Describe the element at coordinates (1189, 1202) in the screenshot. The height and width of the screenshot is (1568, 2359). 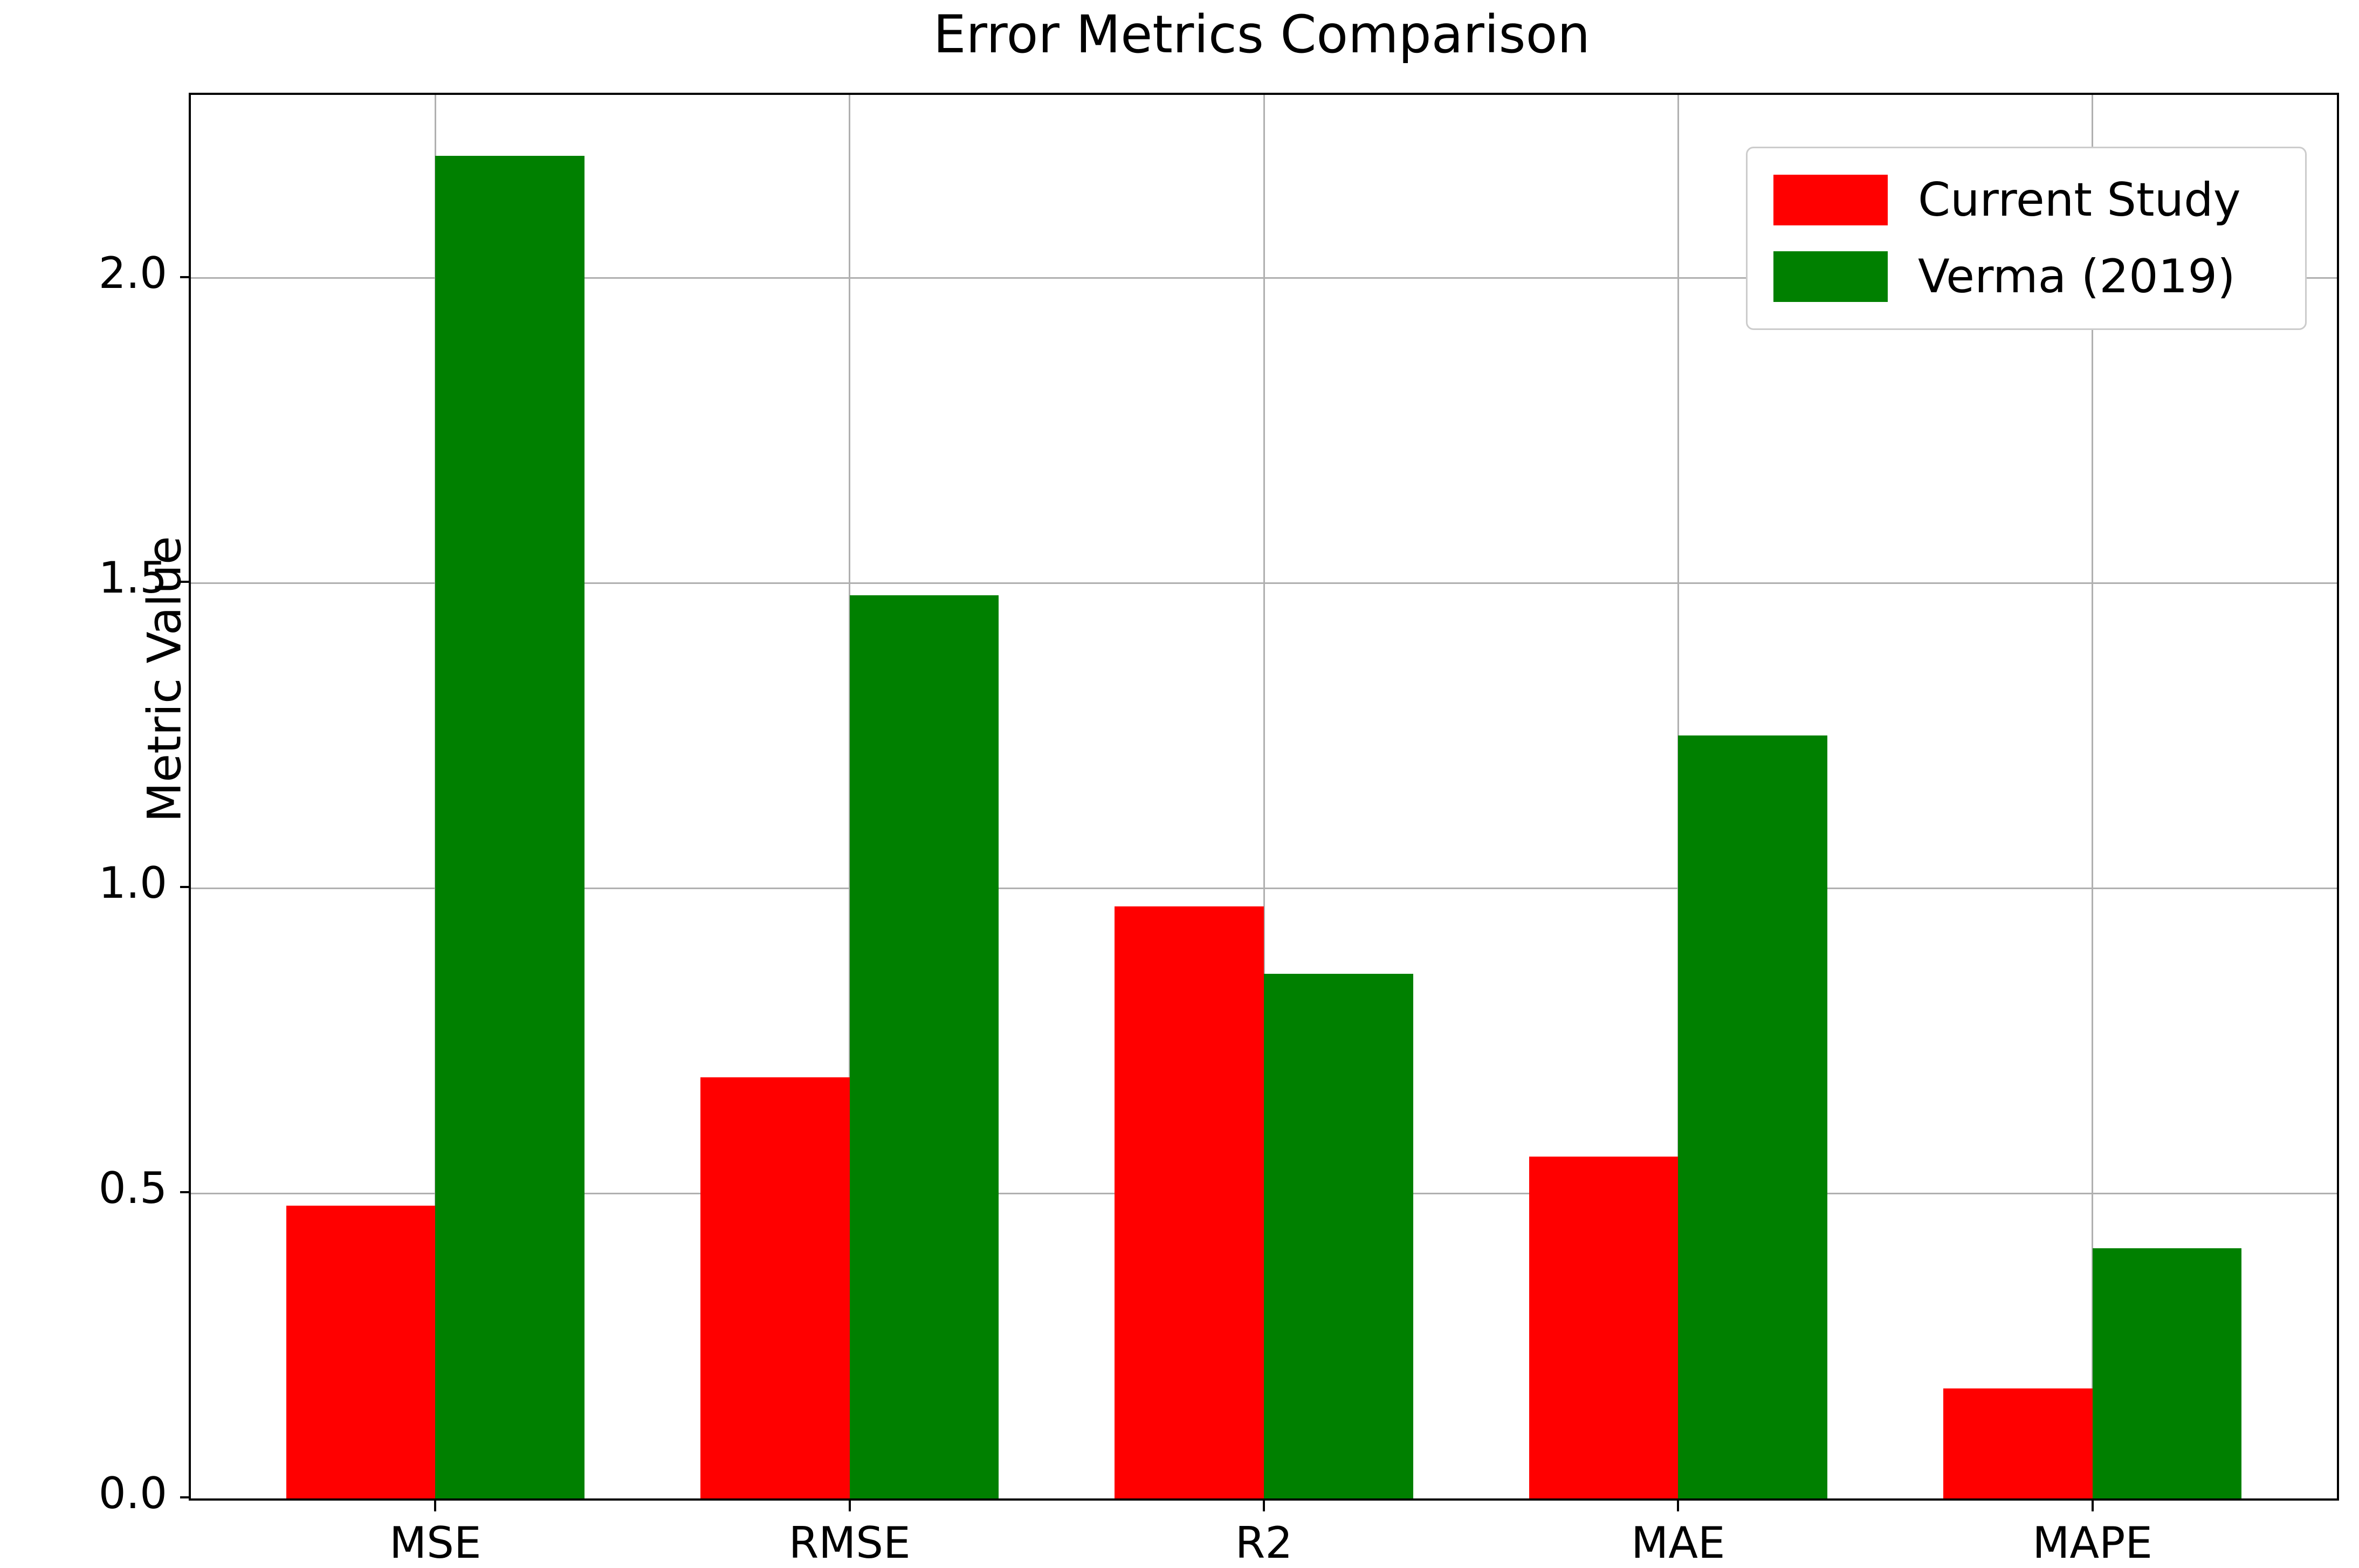
I see `bar-current-study-r2` at that location.